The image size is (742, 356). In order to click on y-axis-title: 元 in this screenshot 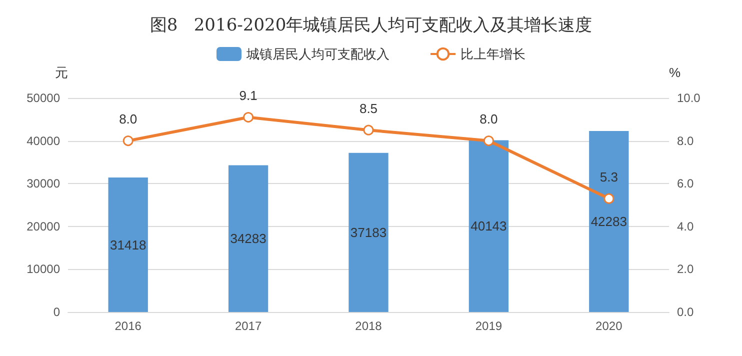, I will do `click(61, 72)`.